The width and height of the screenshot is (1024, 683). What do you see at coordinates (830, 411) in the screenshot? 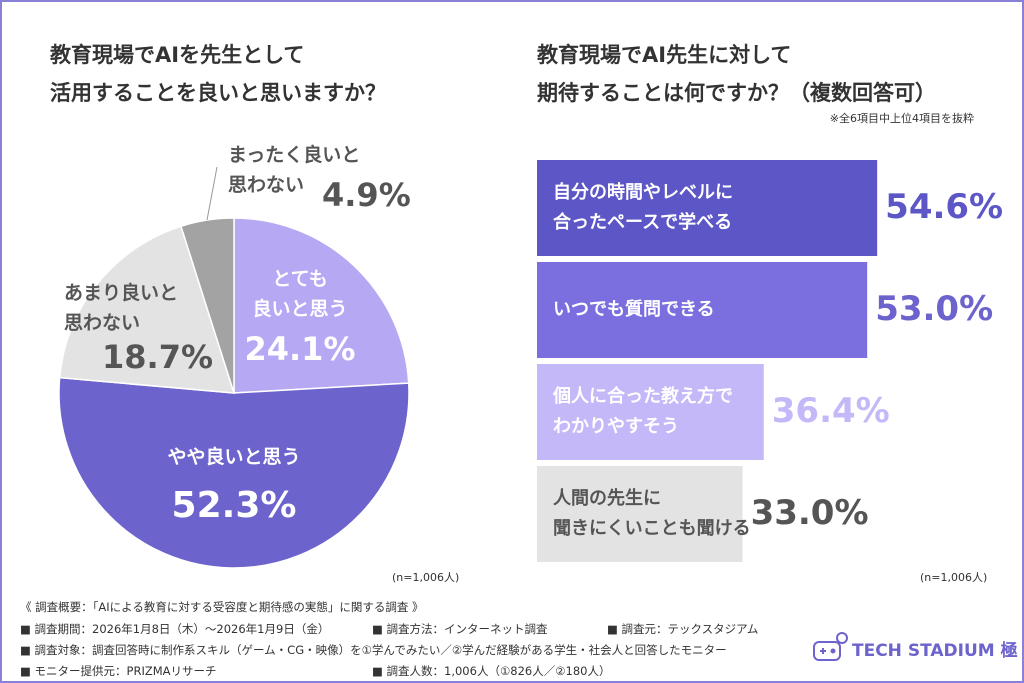
I see `bar-value: 36.4%` at bounding box center [830, 411].